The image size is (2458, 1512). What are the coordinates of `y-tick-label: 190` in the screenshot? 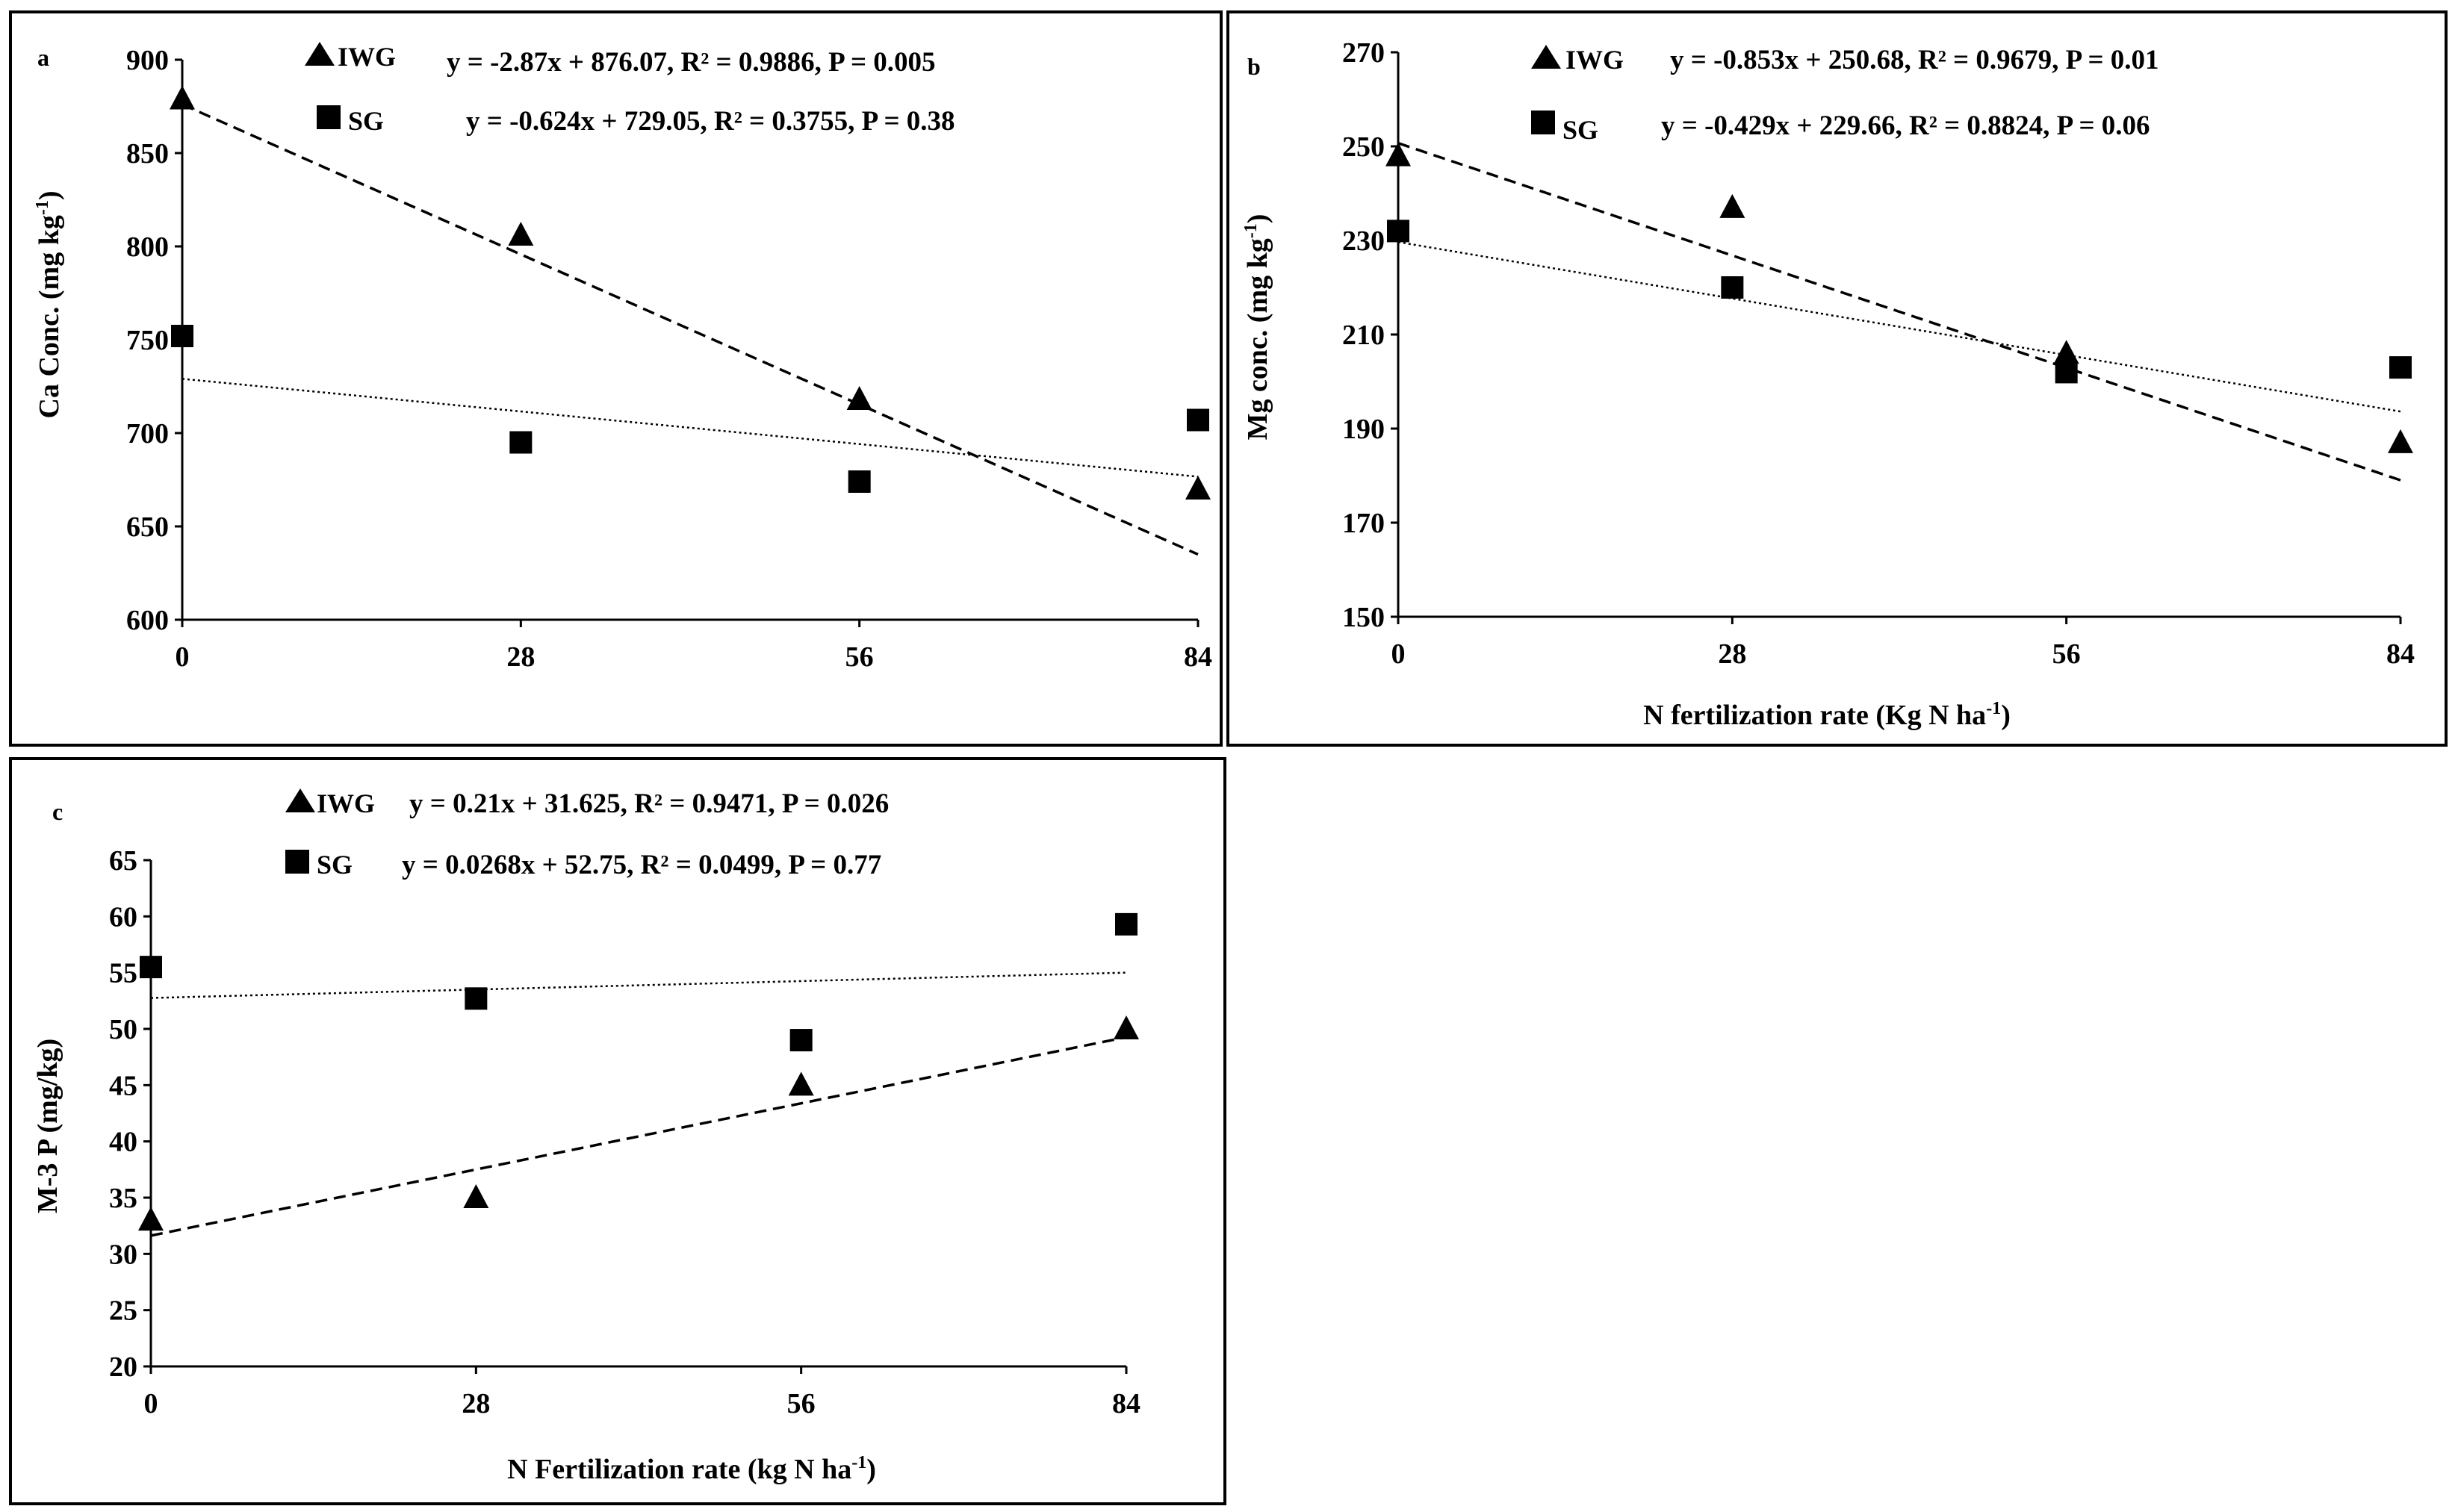 It's located at (1363, 429).